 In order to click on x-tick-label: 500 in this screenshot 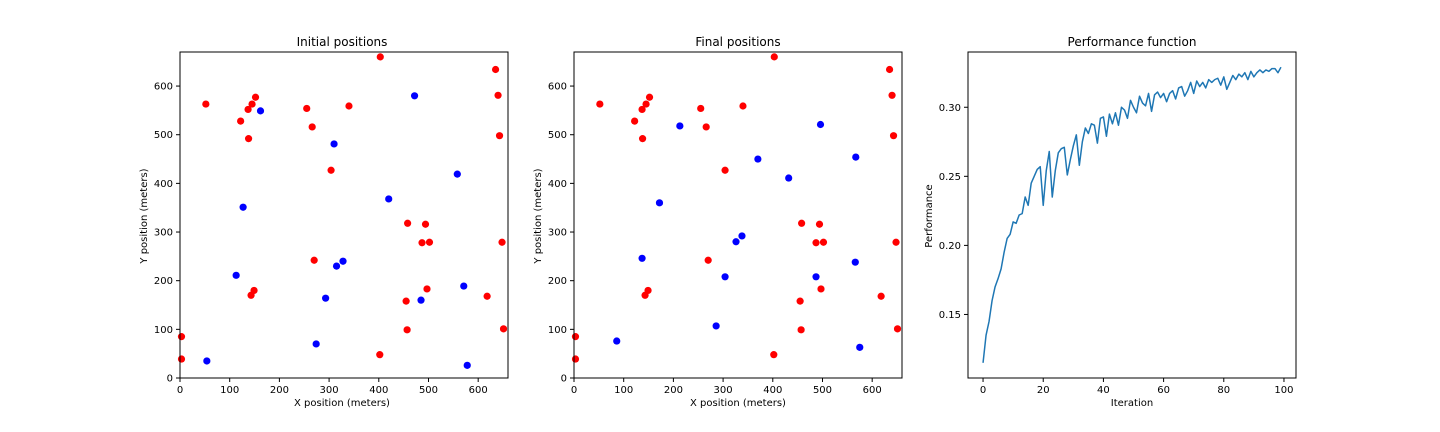, I will do `click(428, 390)`.